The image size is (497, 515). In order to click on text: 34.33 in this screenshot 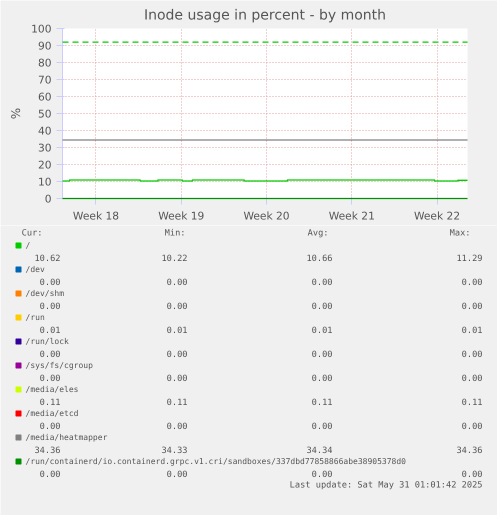, I will do `click(174, 451)`.